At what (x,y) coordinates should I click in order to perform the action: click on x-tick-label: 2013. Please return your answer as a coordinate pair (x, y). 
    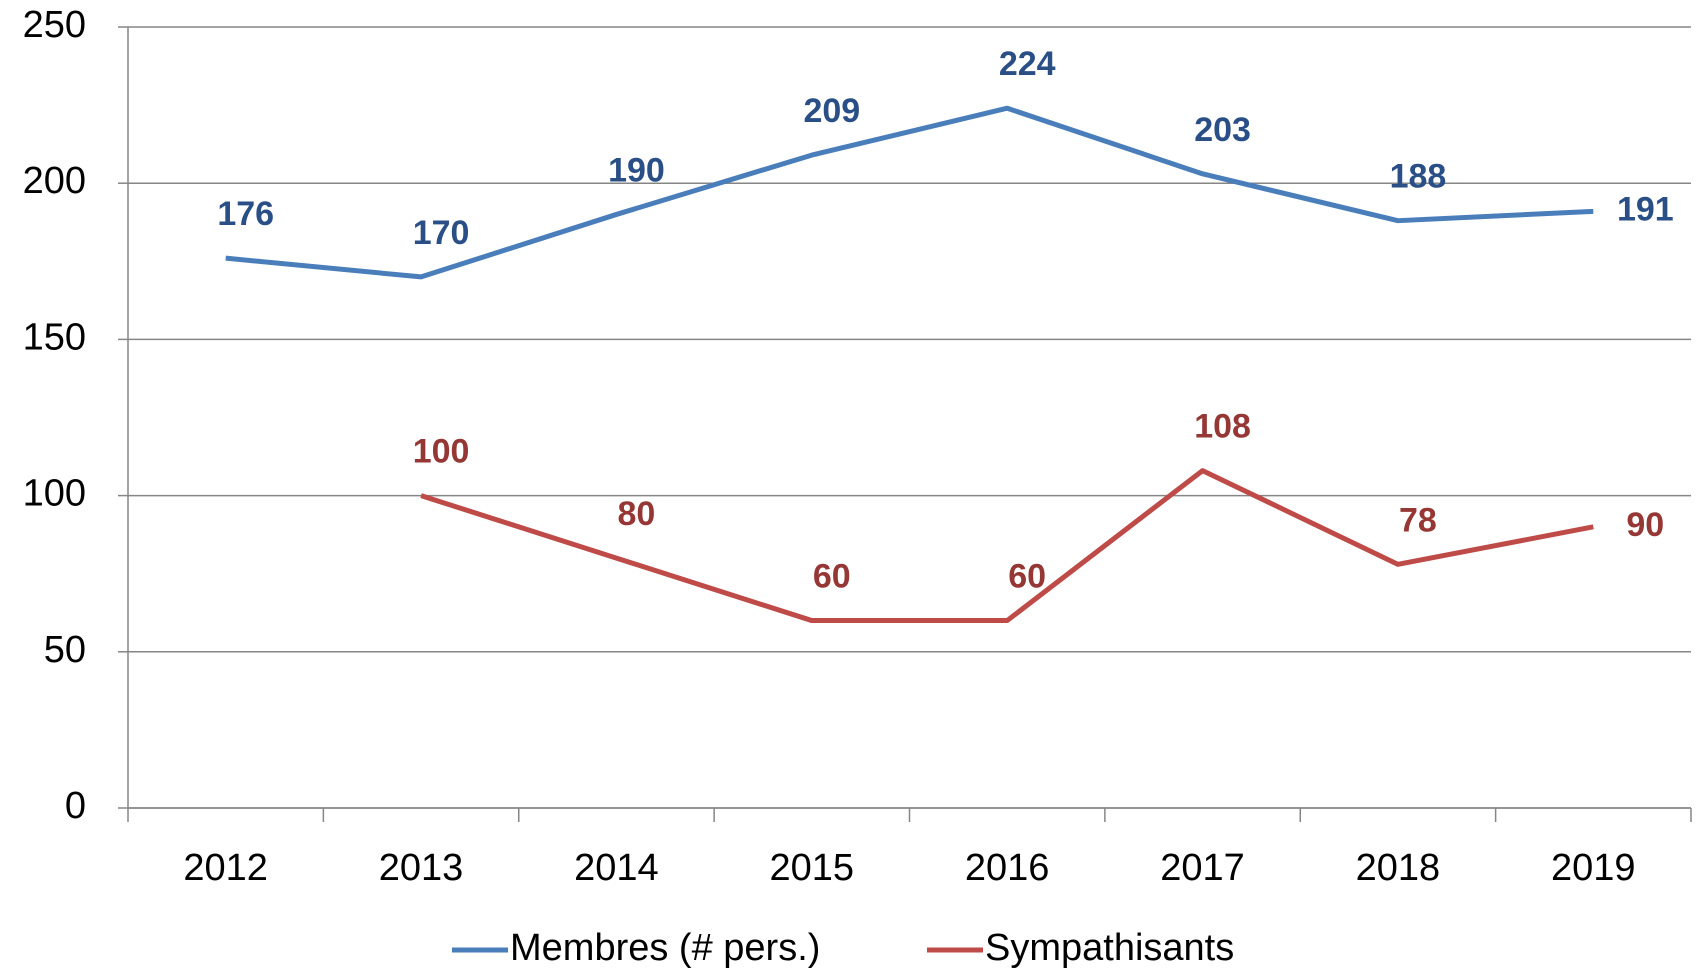
    Looking at the image, I should click on (421, 868).